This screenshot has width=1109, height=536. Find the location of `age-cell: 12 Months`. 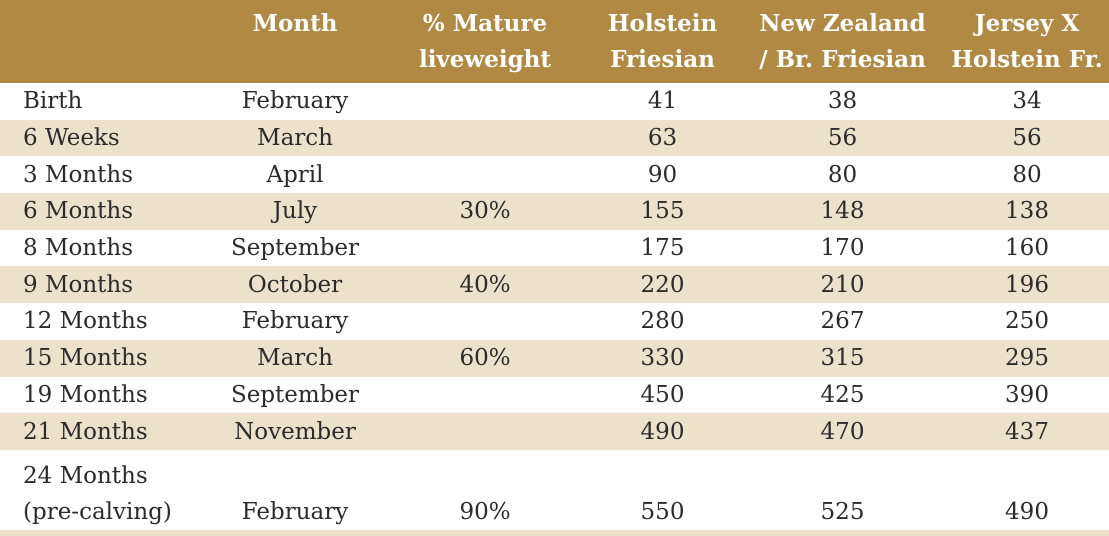

age-cell: 12 Months is located at coordinates (85, 321).